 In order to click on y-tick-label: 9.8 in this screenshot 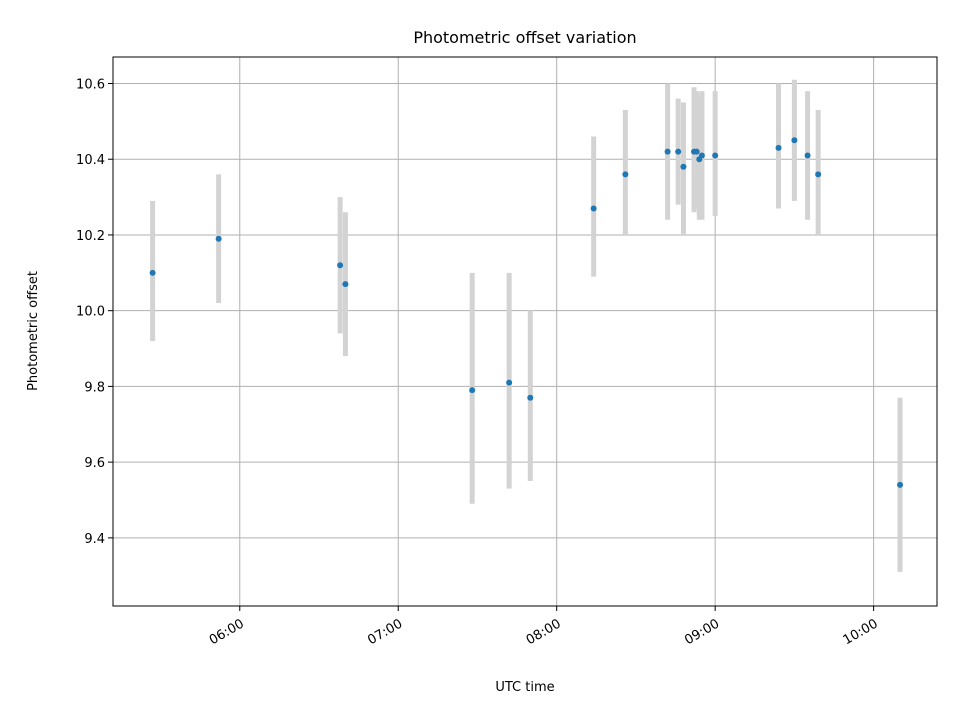, I will do `click(94, 387)`.